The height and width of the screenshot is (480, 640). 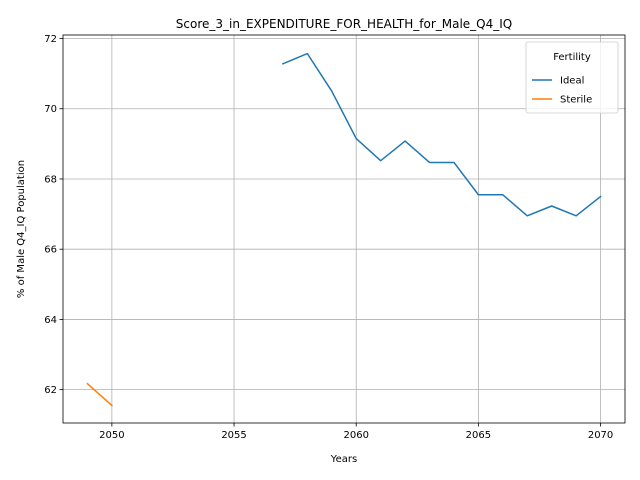 What do you see at coordinates (111, 435) in the screenshot?
I see `x-tick-label: 2050` at bounding box center [111, 435].